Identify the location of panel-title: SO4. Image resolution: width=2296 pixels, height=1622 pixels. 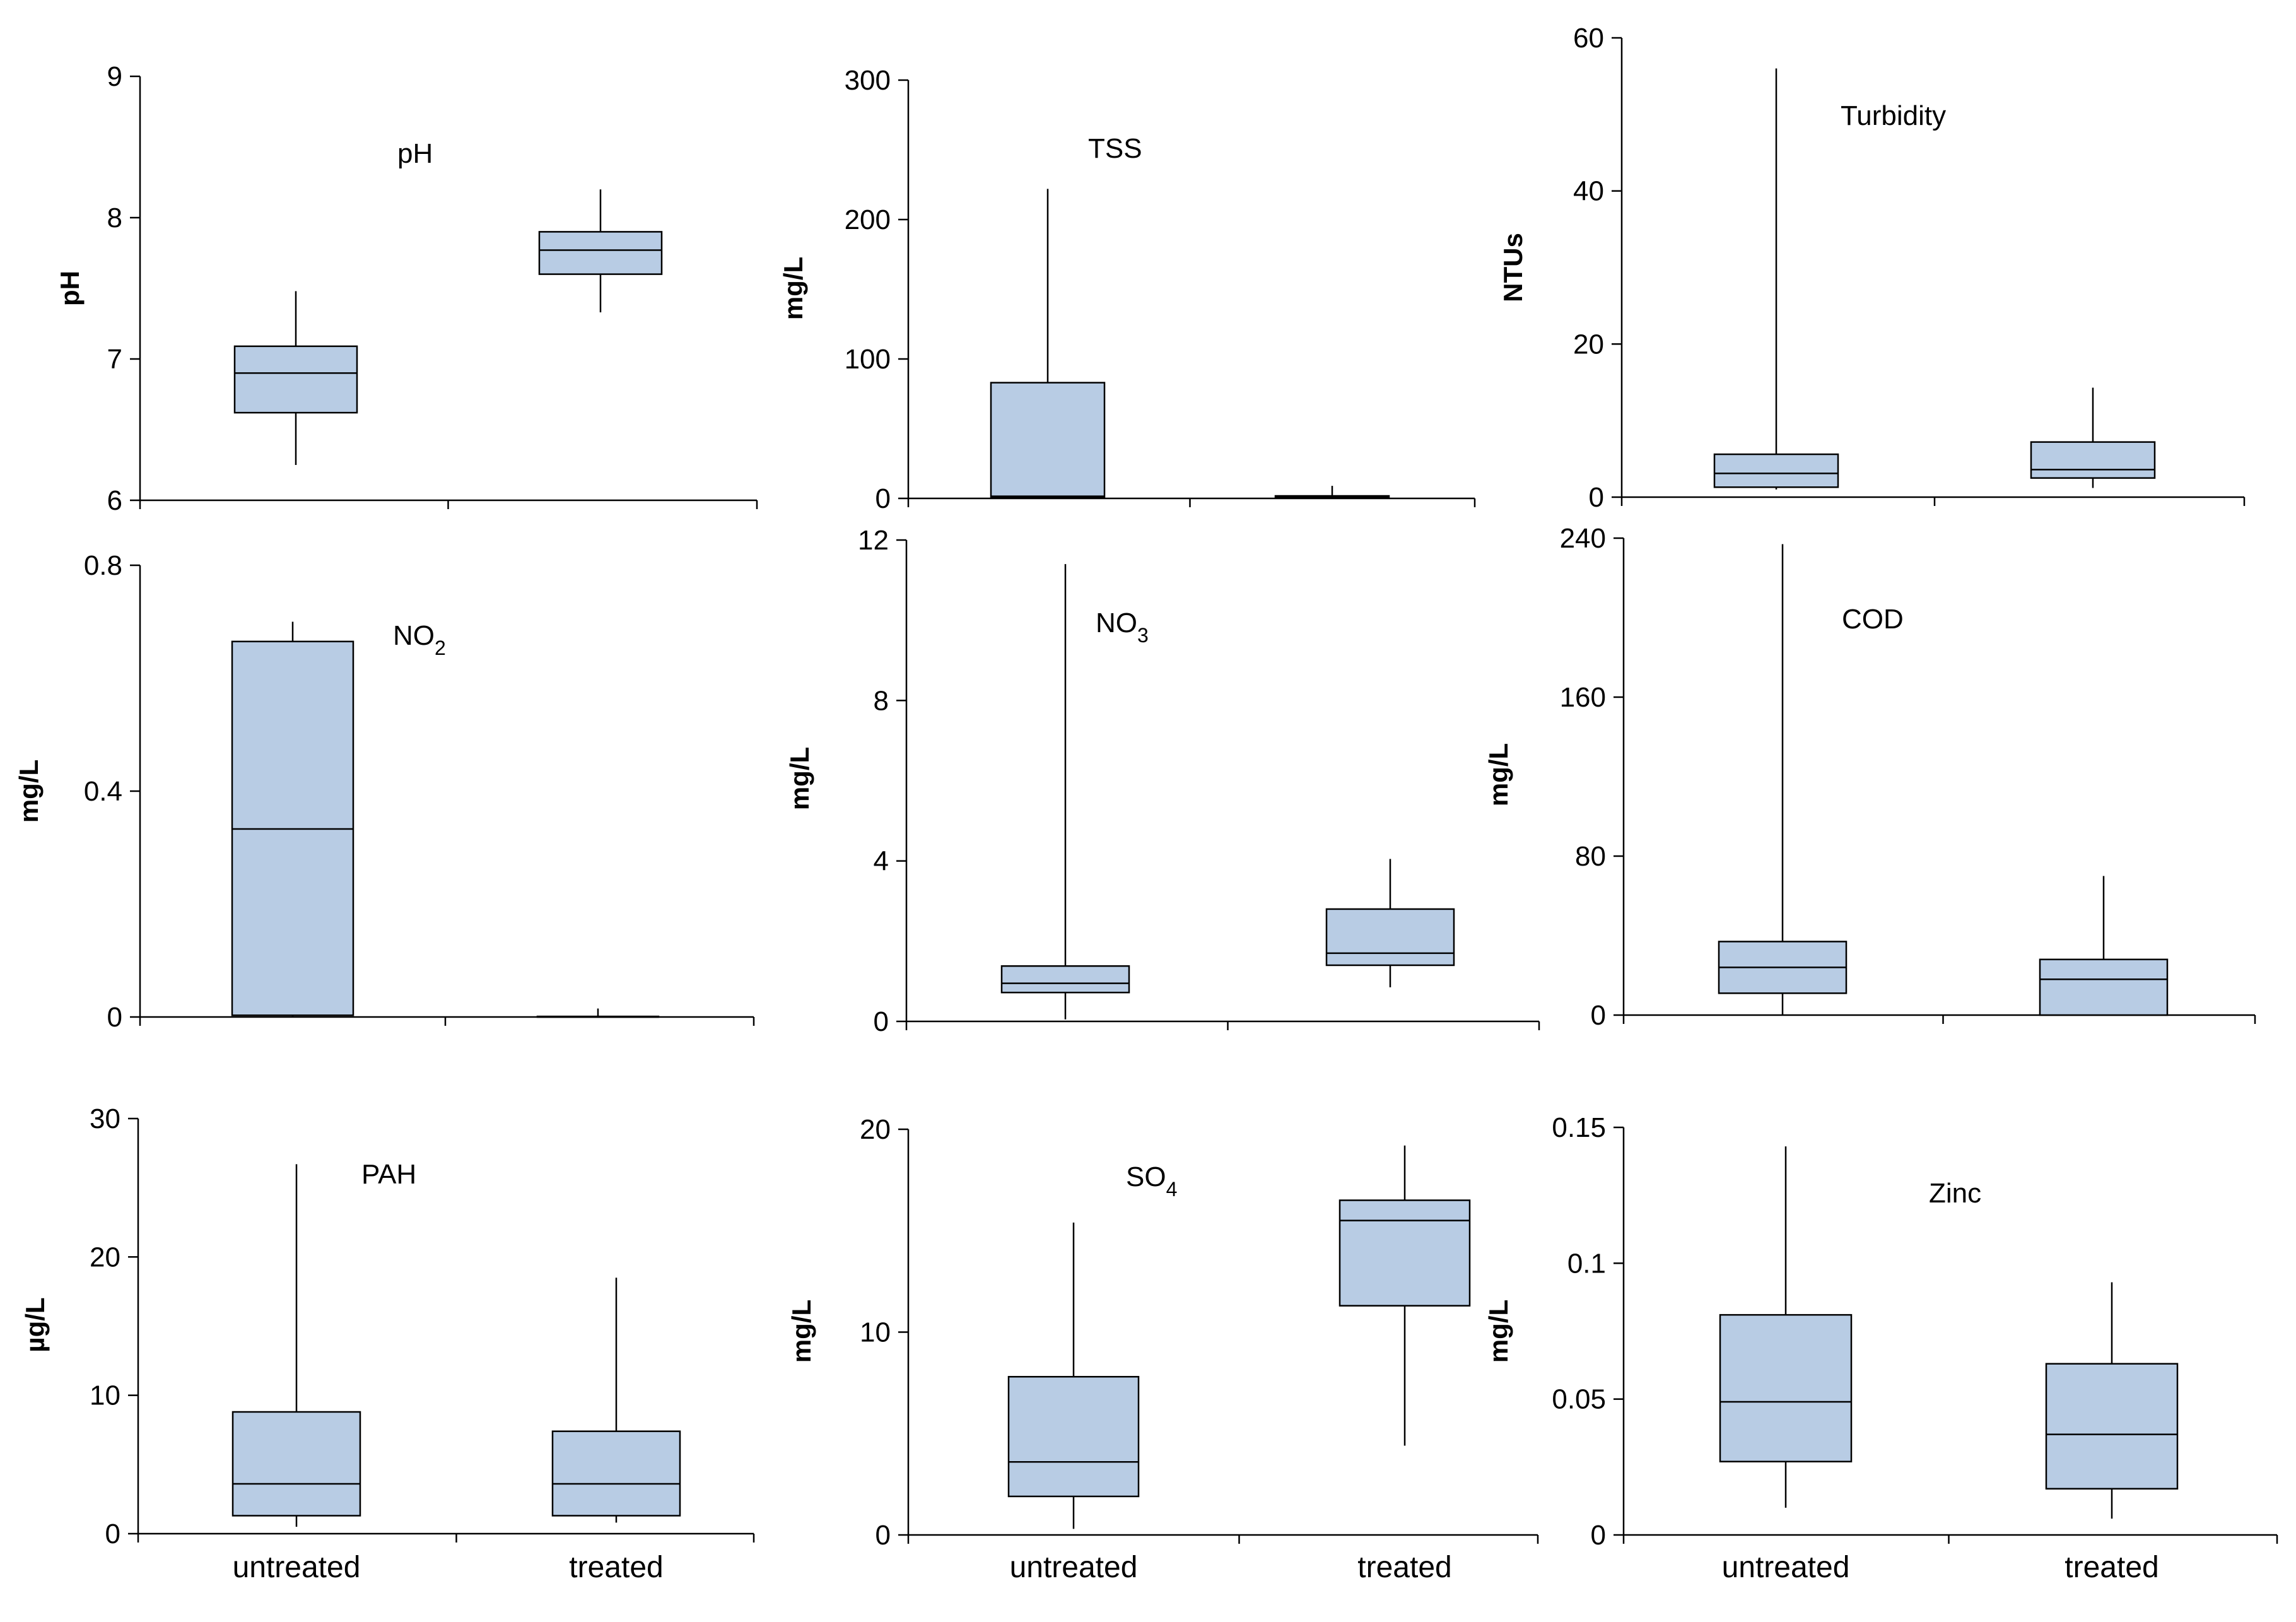
(1151, 1181).